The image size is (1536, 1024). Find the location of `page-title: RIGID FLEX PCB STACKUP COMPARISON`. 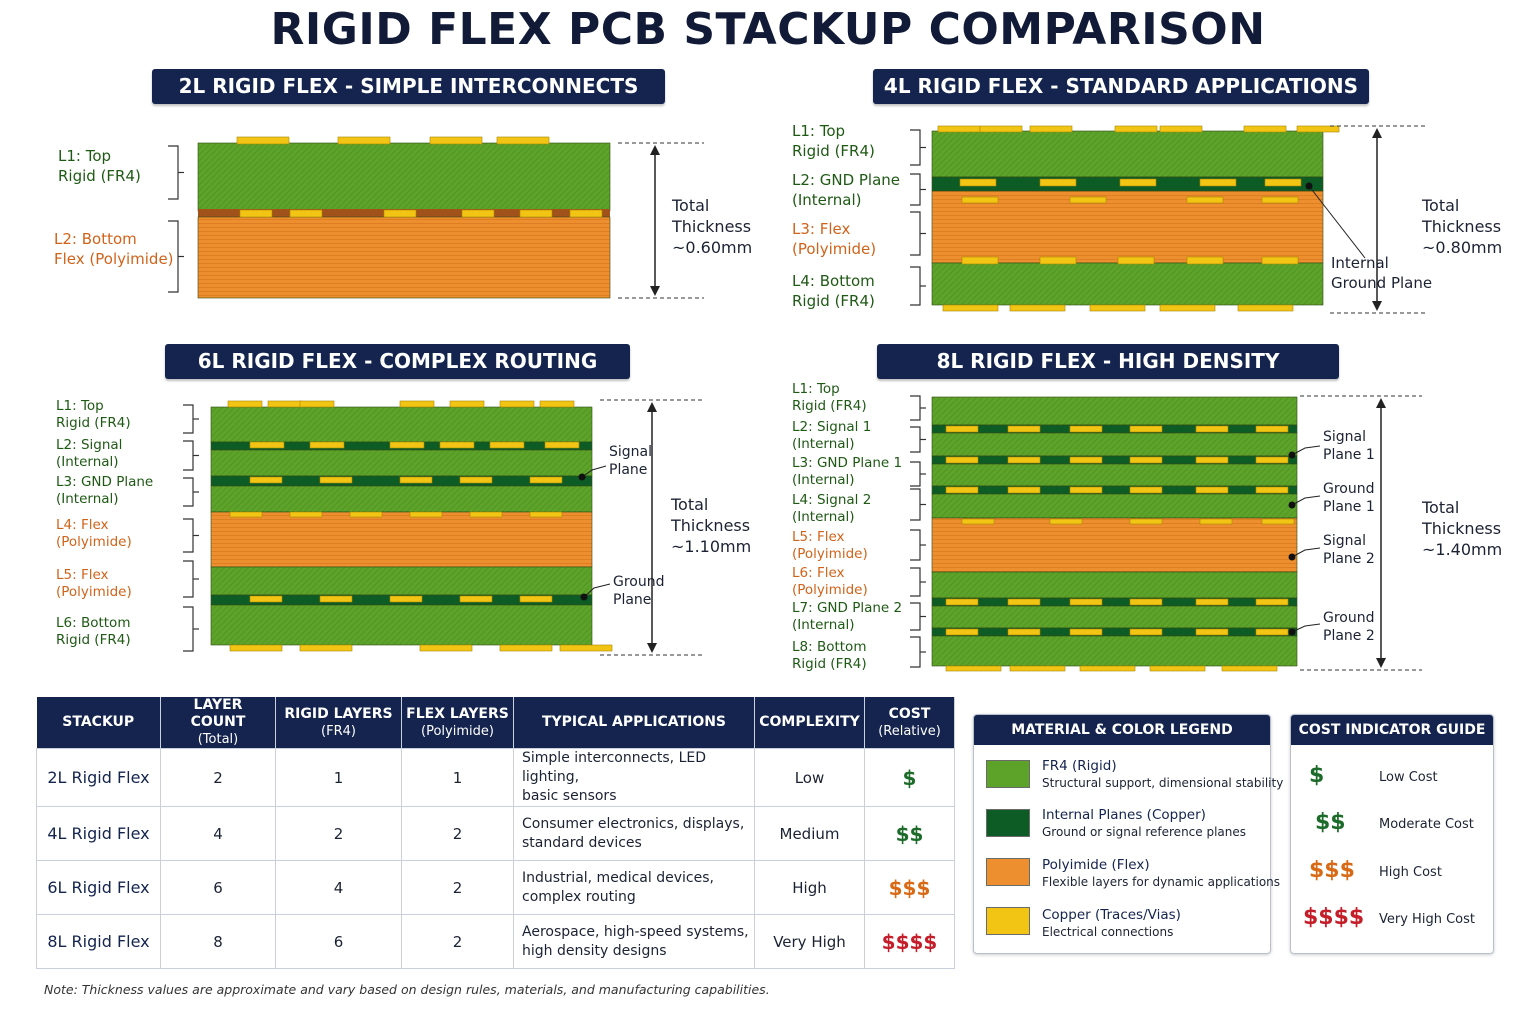

page-title: RIGID FLEX PCB STACKUP COMPARISON is located at coordinates (768, 29).